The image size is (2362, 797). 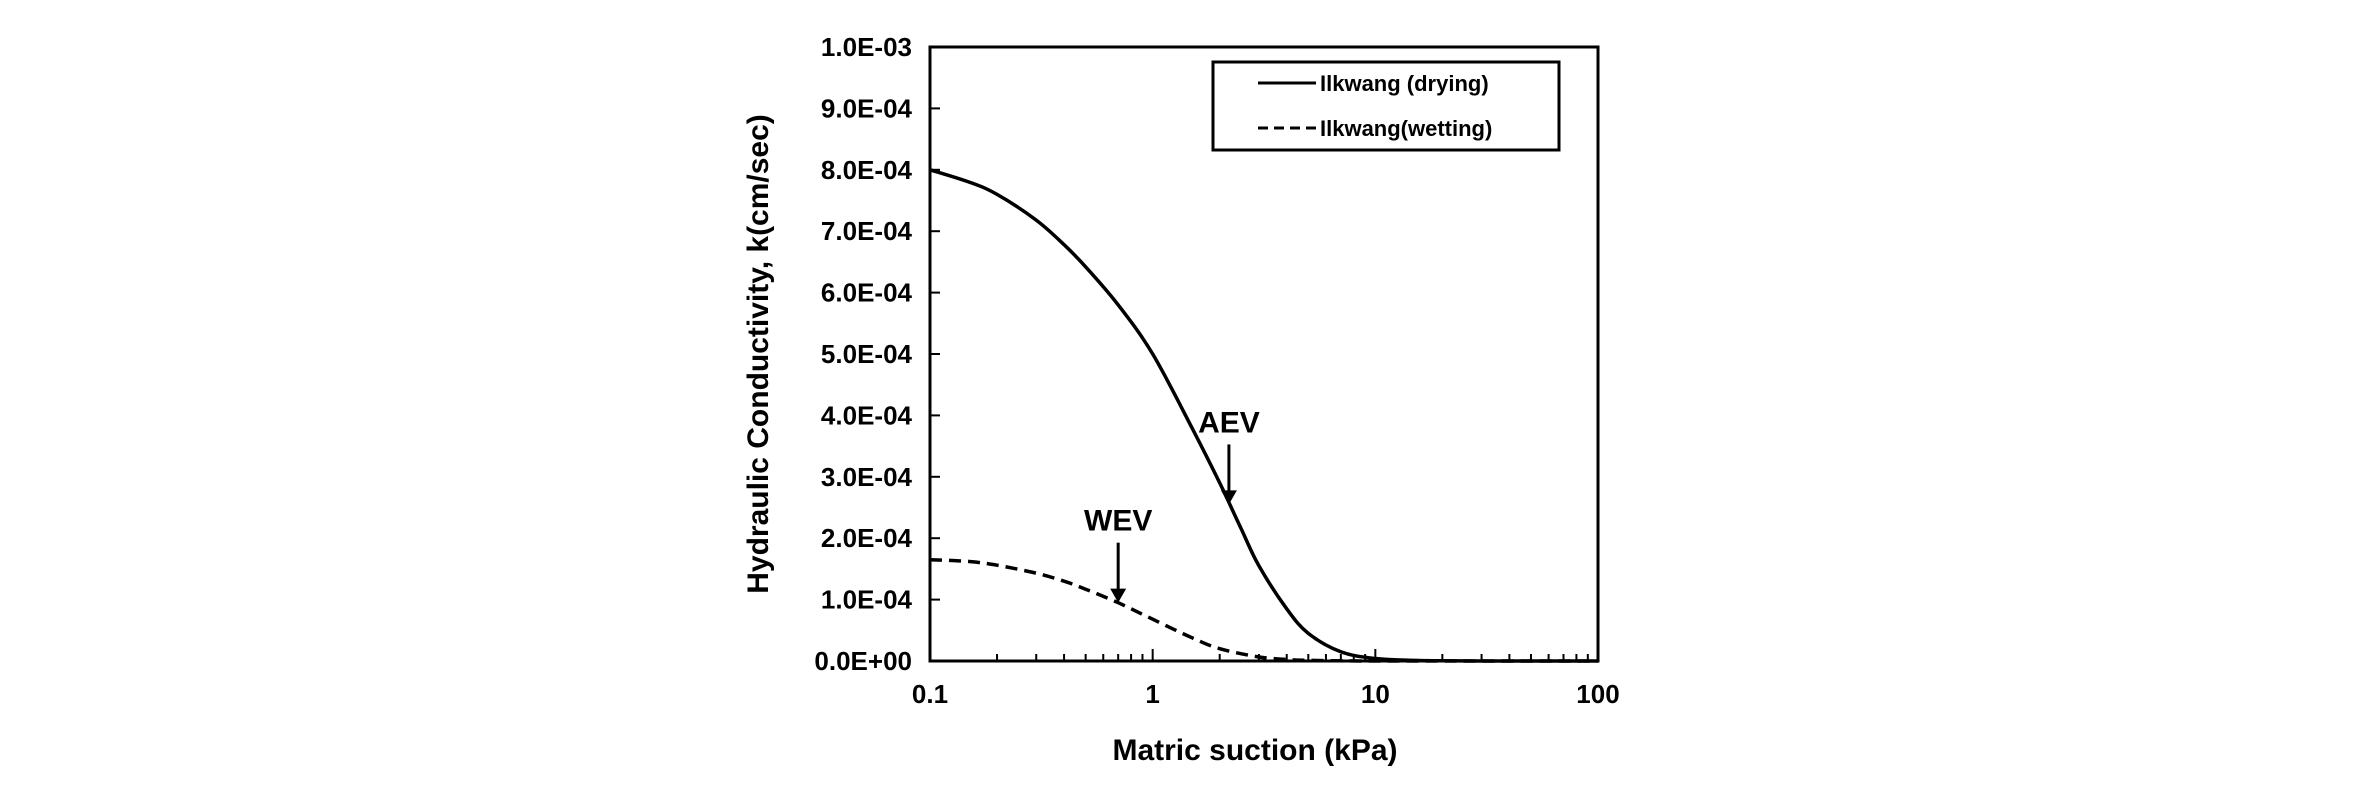 I want to click on x-tick-label: 1, so click(x=1152, y=694).